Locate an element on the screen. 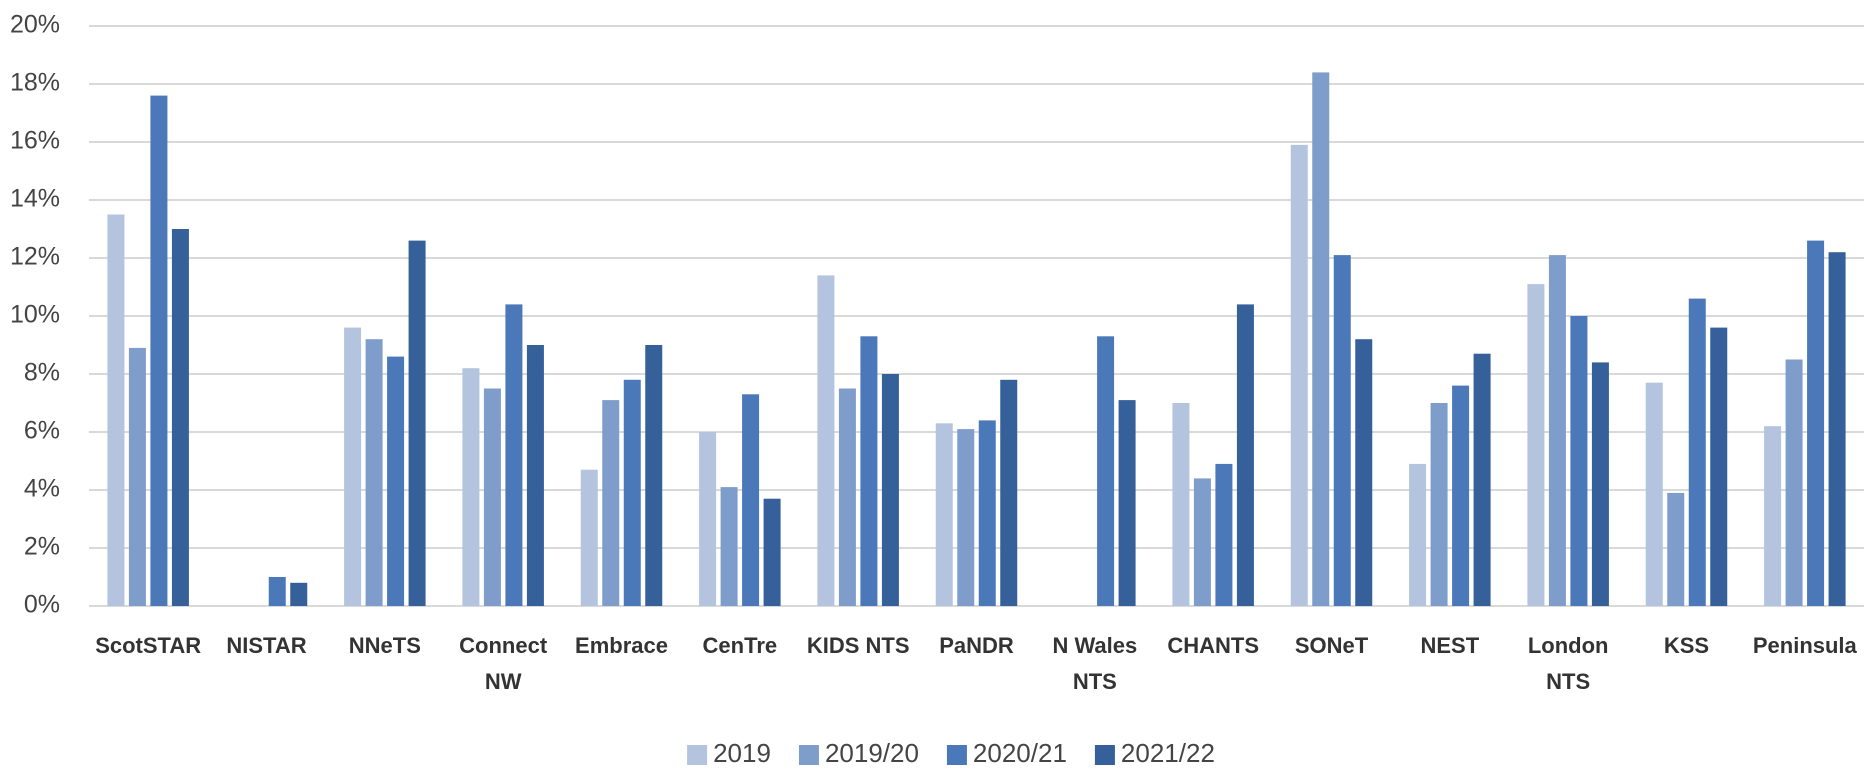 The height and width of the screenshot is (770, 1864). y-tick-label: 20% is located at coordinates (35, 25).